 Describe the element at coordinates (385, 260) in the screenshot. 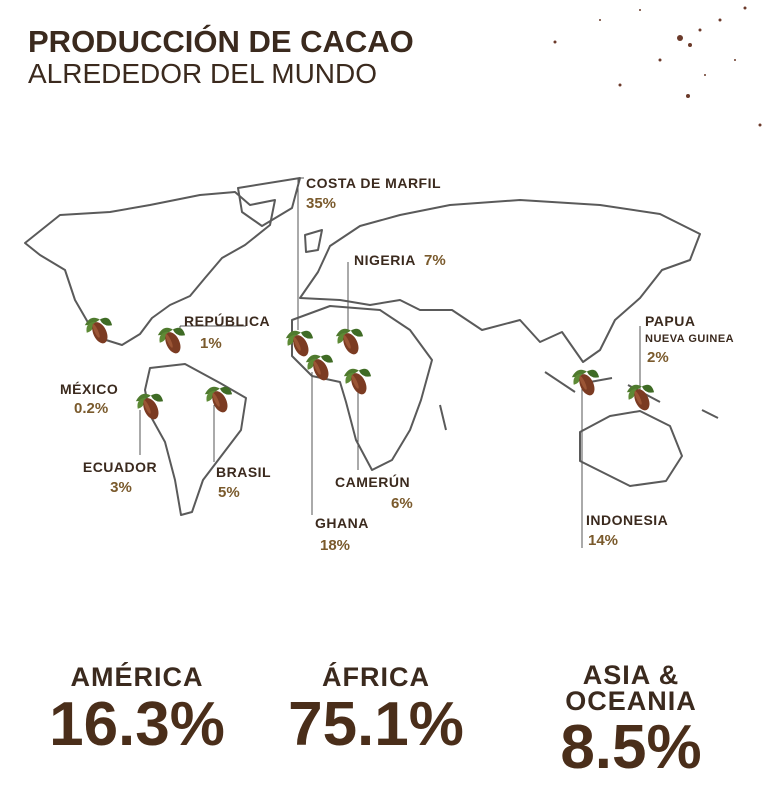

I see `country-name: NIGERIA` at that location.